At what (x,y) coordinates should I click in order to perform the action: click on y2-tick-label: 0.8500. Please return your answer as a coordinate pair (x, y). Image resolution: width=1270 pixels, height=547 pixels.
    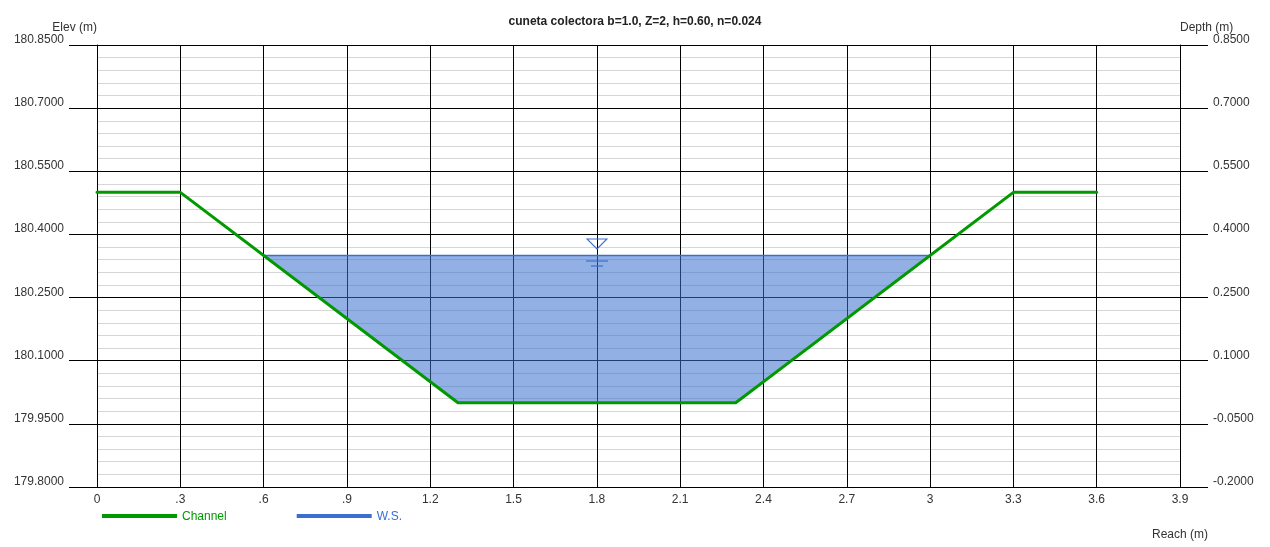
    Looking at the image, I should click on (1232, 39).